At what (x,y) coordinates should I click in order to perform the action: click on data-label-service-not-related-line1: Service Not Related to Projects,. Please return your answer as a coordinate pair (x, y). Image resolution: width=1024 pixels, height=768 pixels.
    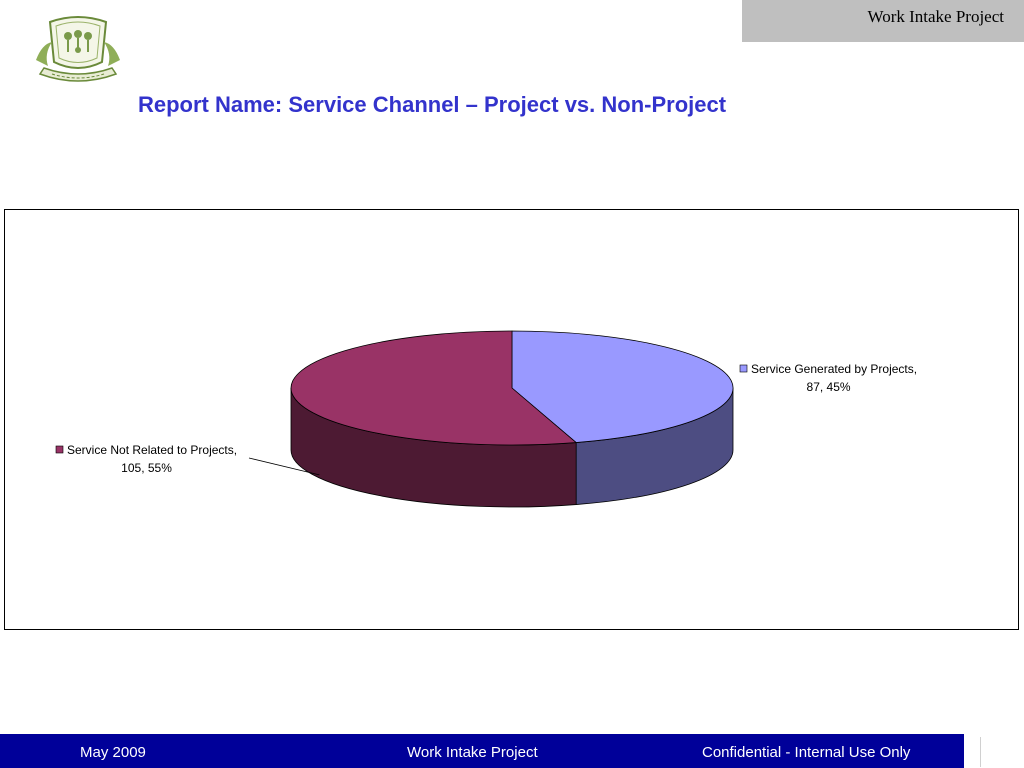
    Looking at the image, I should click on (152, 450).